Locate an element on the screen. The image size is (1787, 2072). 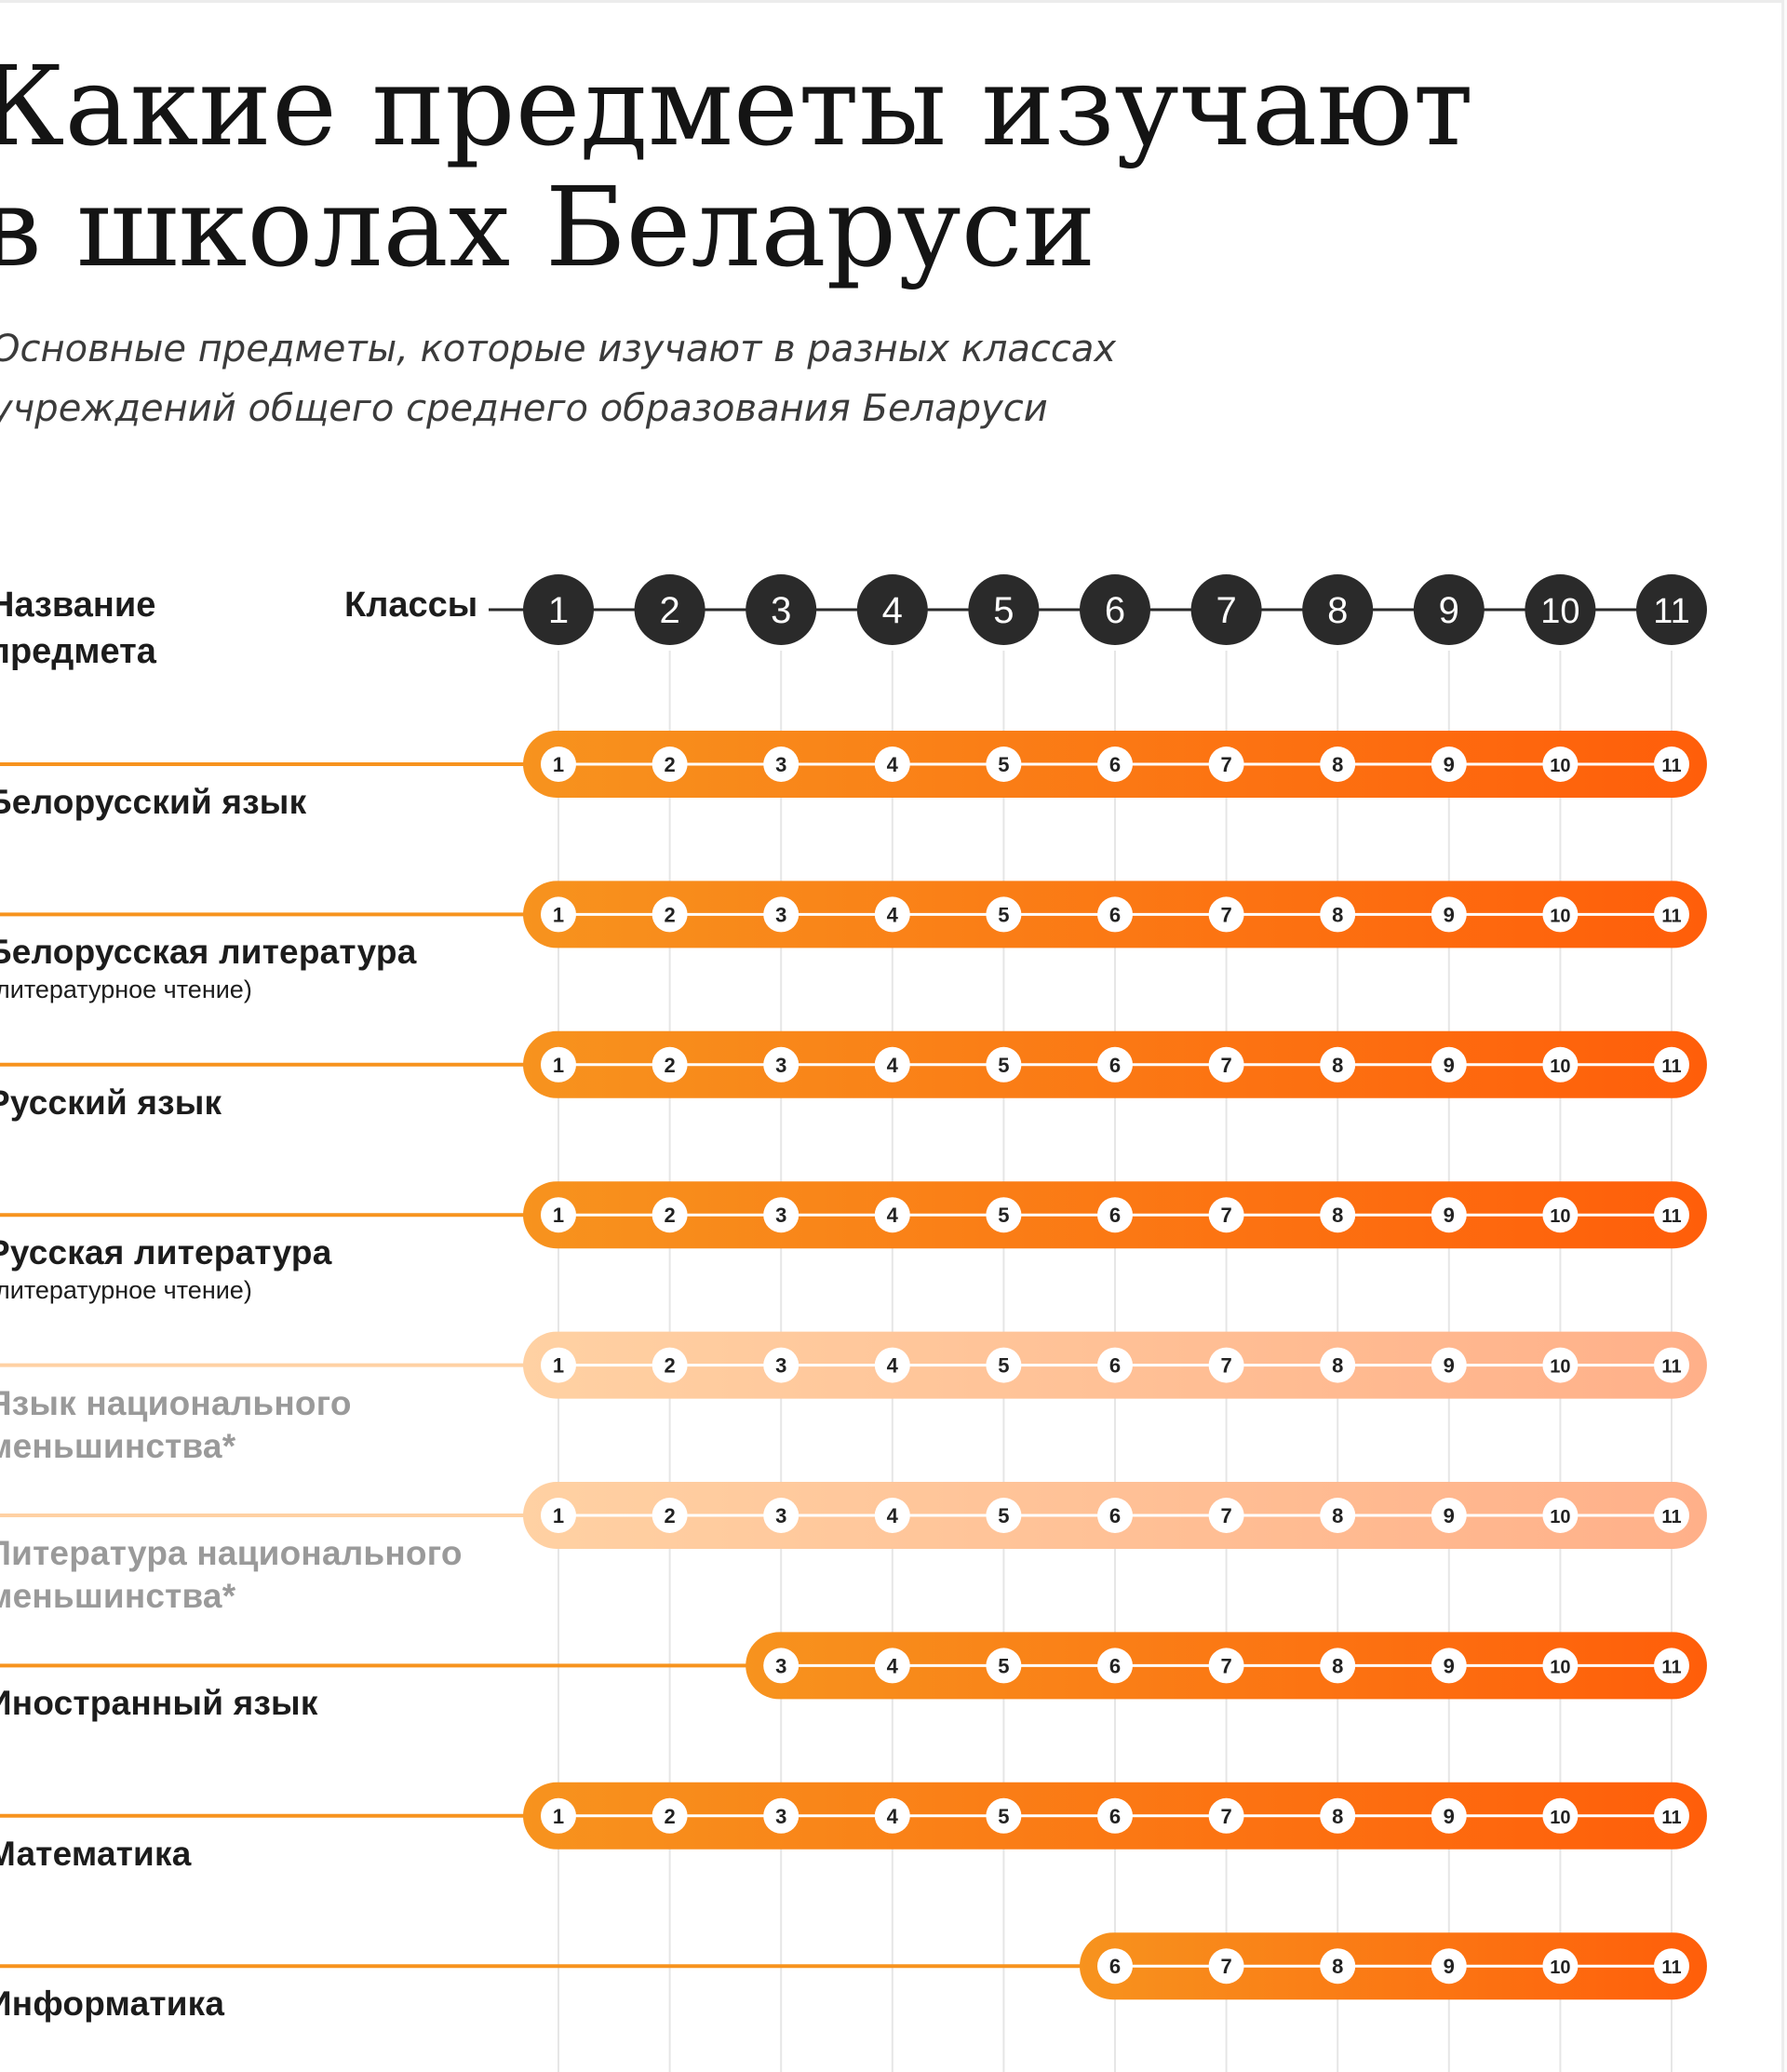
page-title: Какие предметы изучают в школах Беларуси is located at coordinates (736, 167).